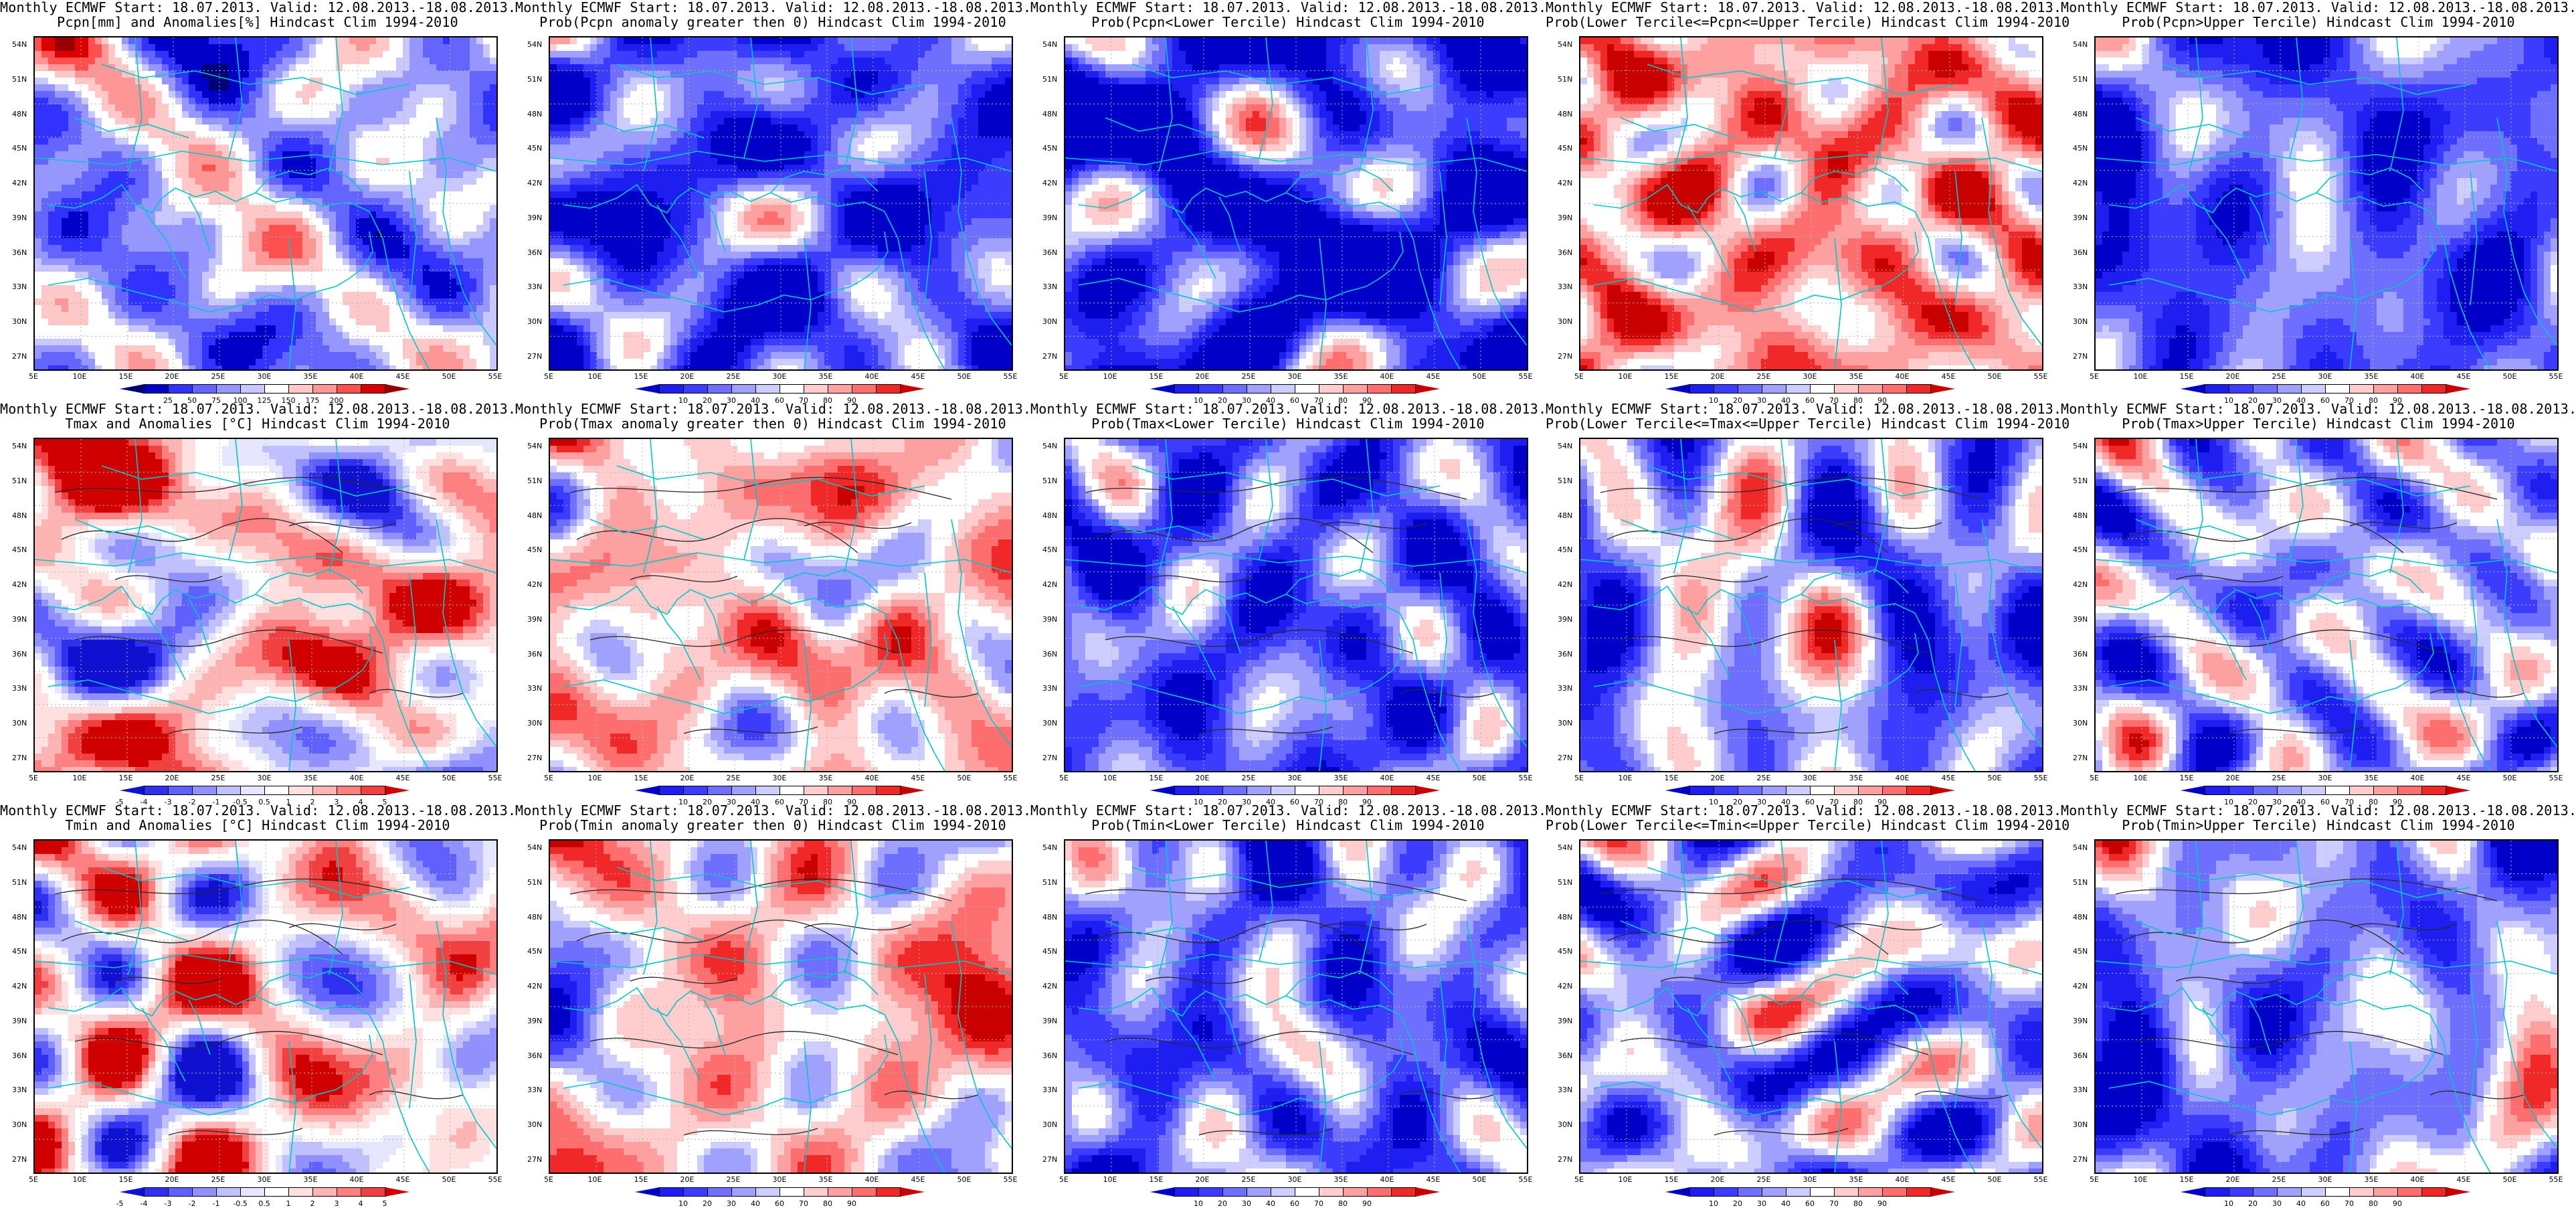  Describe the element at coordinates (2080, 114) in the screenshot. I see `lat-tick-label: 48N` at that location.